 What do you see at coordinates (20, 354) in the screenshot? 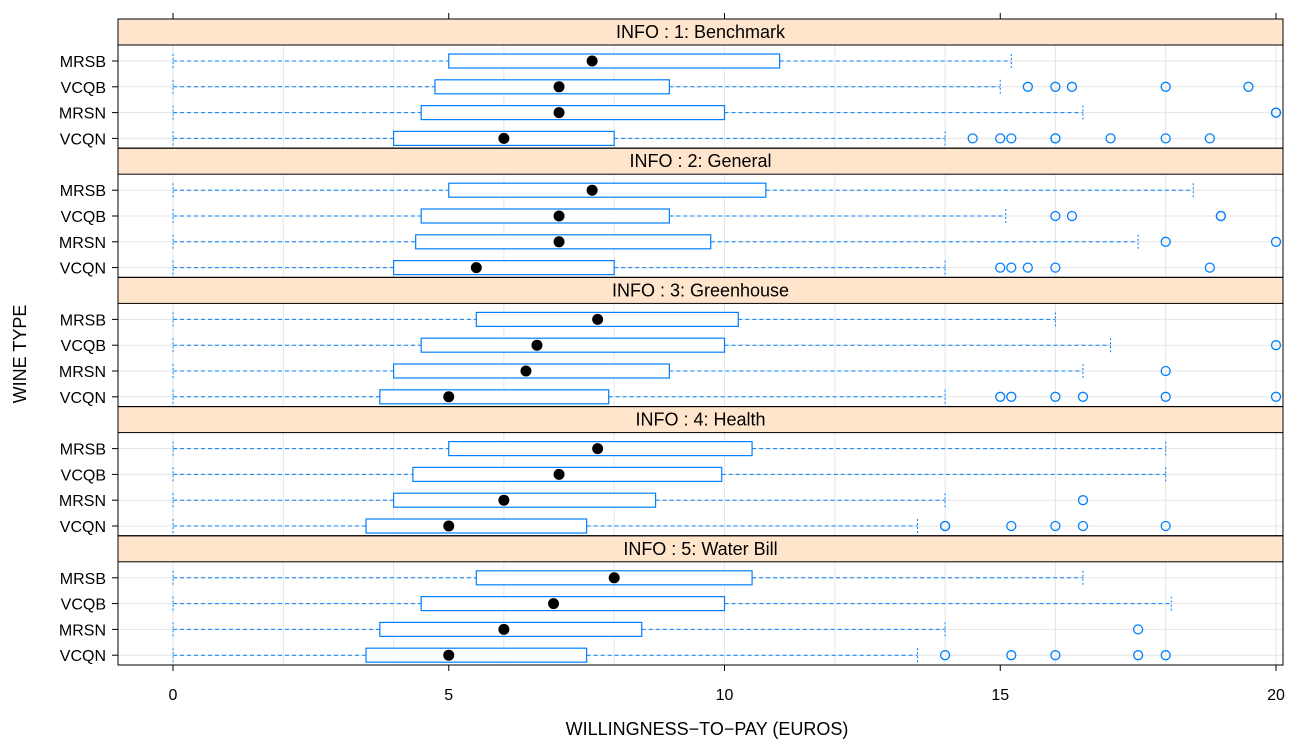
I see `y-axis-title: WINE TYPE` at bounding box center [20, 354].